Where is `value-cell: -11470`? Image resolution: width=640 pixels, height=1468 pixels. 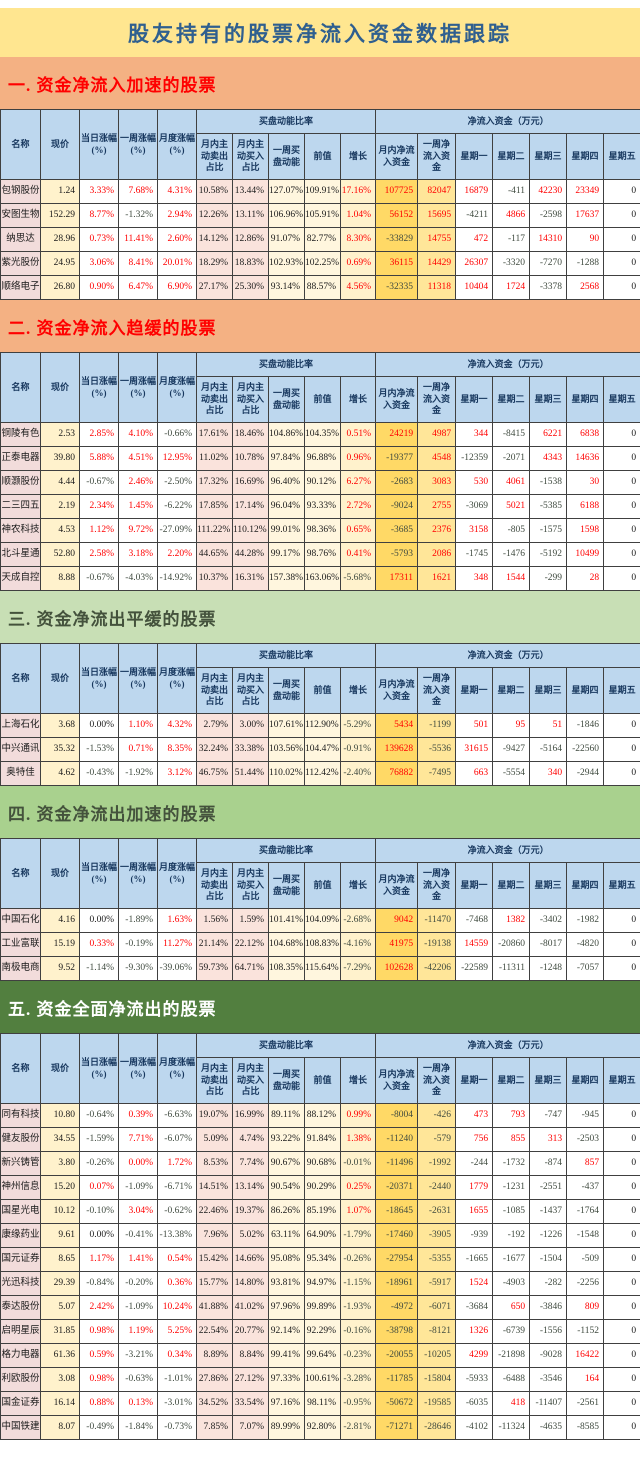 value-cell: -11470 is located at coordinates (437, 920).